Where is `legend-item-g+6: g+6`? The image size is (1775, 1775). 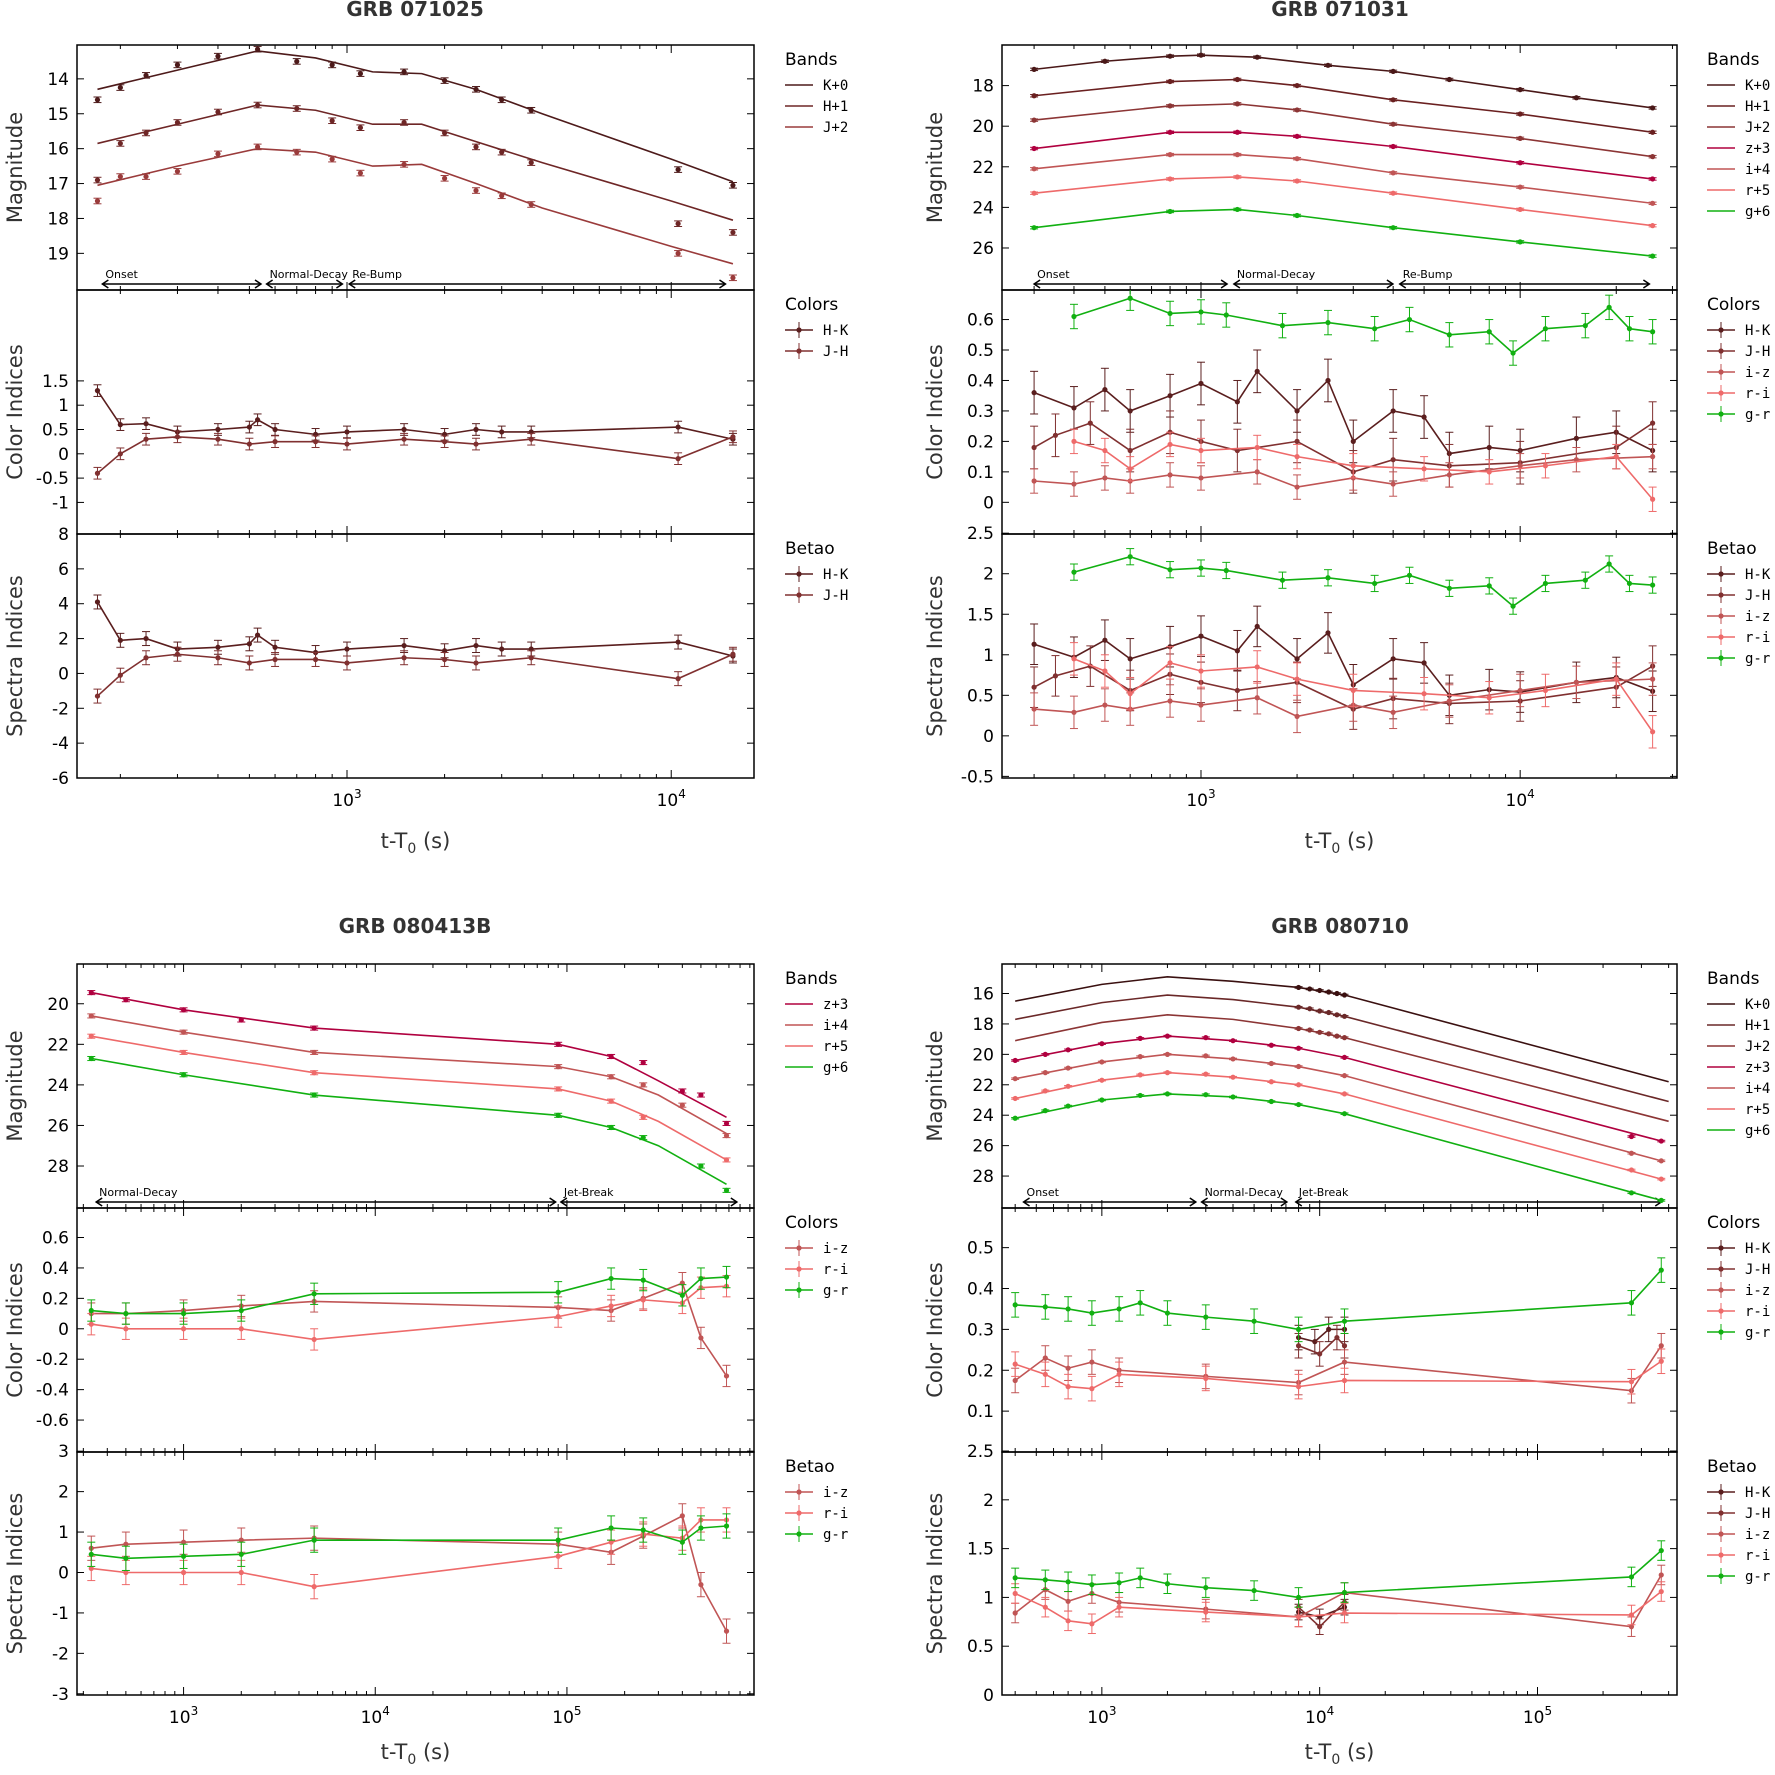 legend-item-g+6: g+6 is located at coordinates (816, 1068).